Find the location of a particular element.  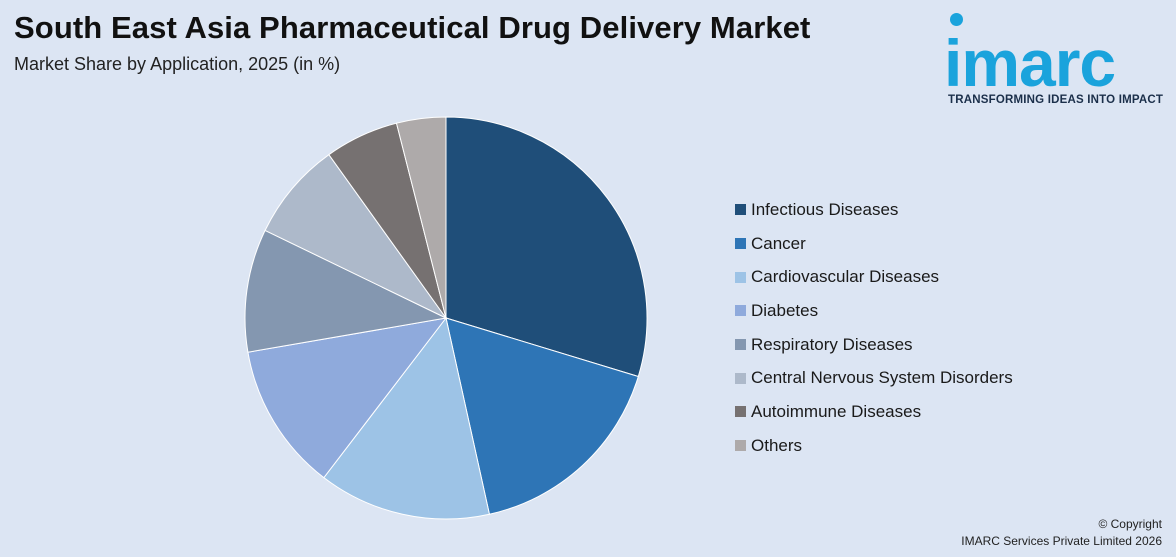

legend-label: Others is located at coordinates (777, 445).